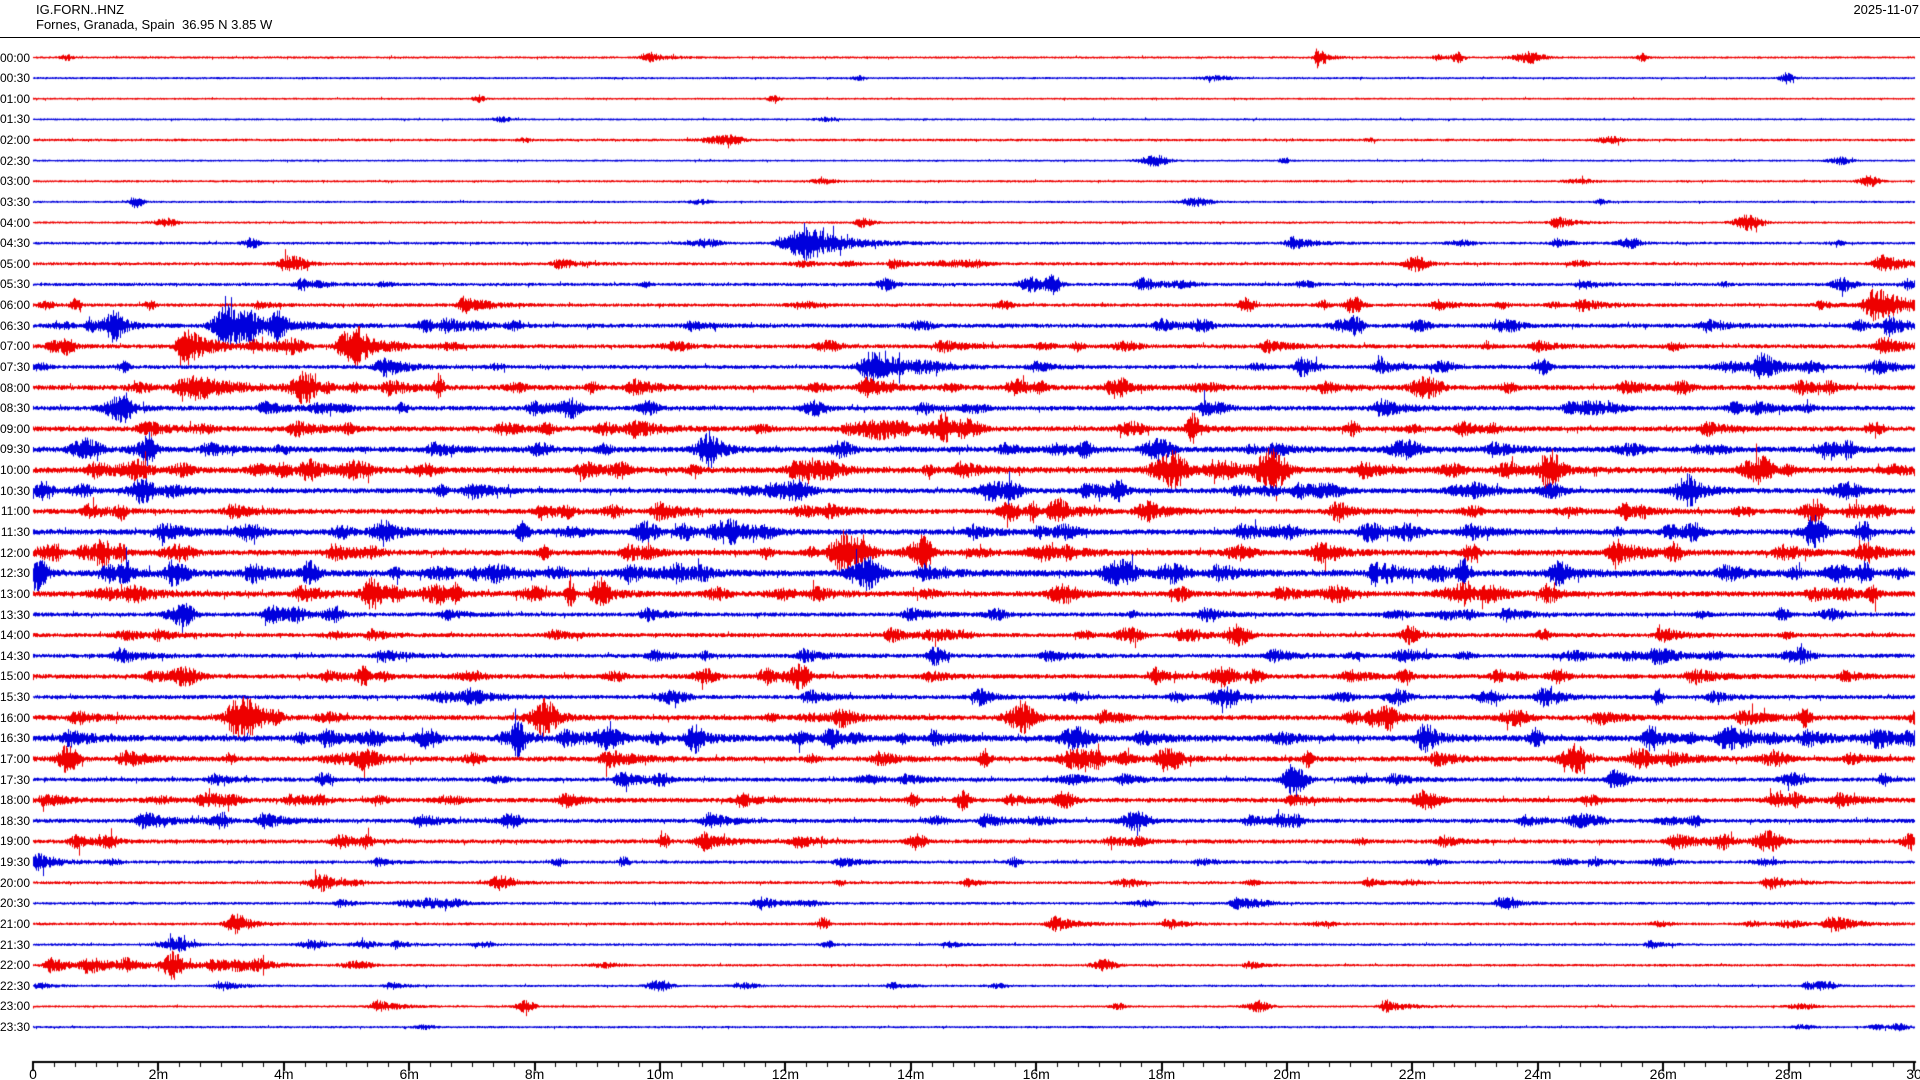 The image size is (1920, 1080). I want to click on axis-tick-label: 8m, so click(534, 1073).